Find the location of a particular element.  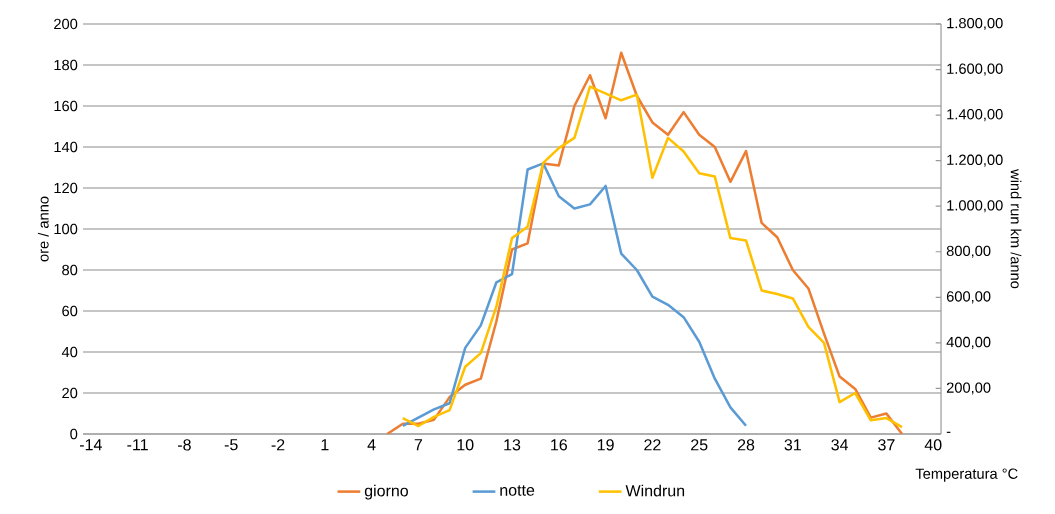

y-tick-label: 160 is located at coordinates (66, 106).